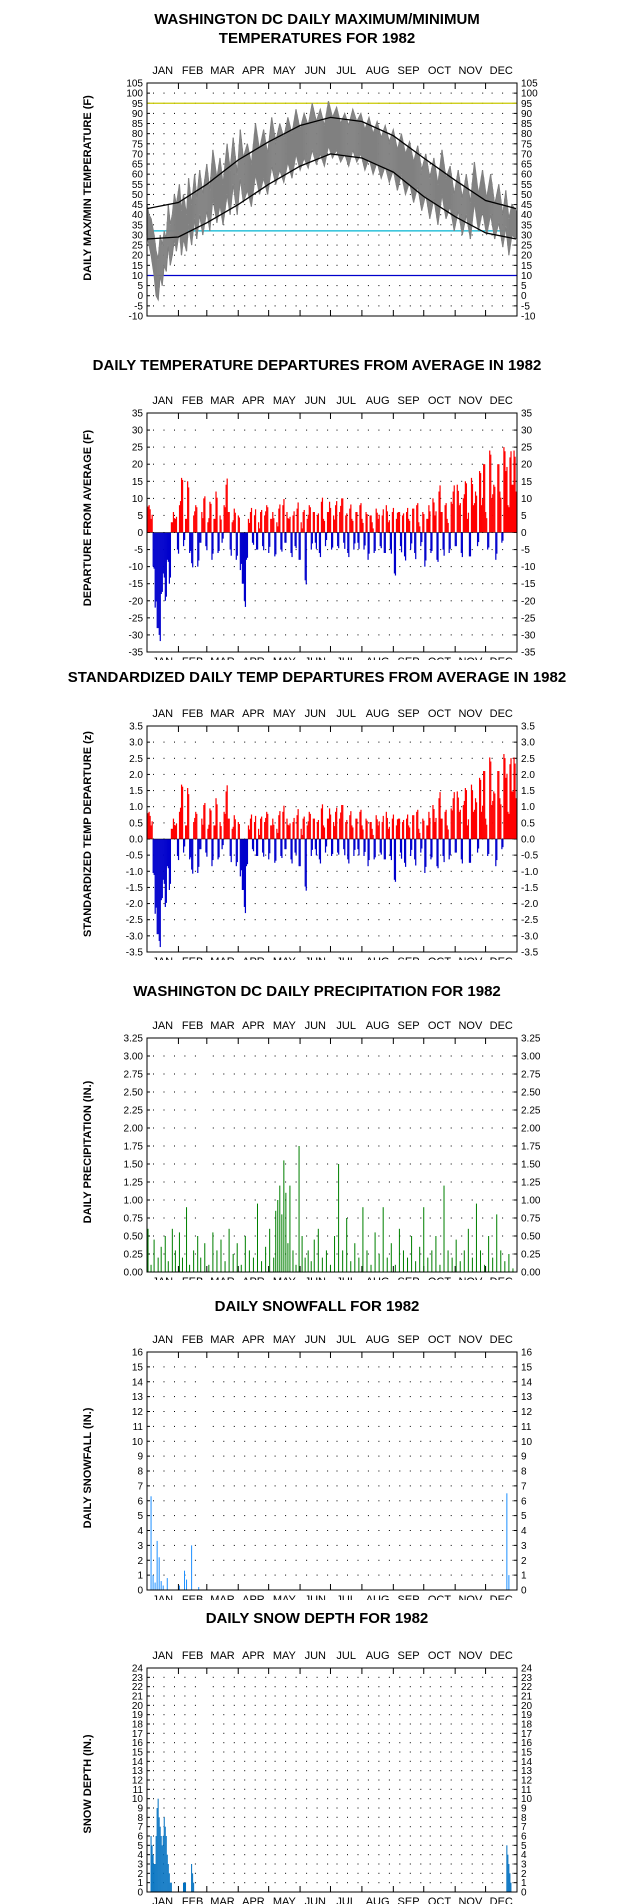 The image size is (634, 1904). I want to click on std-month-bottom-nov: NOV, so click(470, 958).